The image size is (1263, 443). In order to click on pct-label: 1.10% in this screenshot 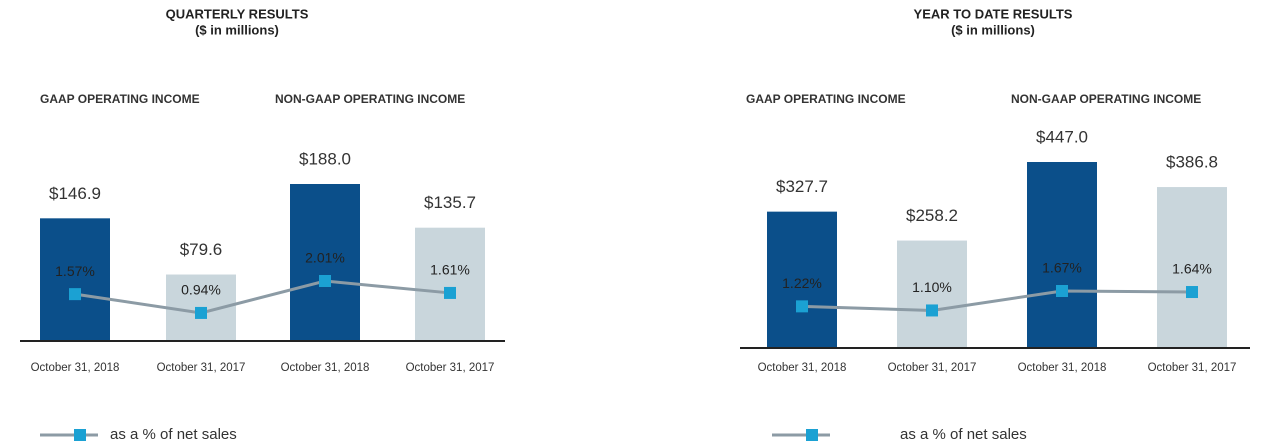, I will do `click(932, 287)`.